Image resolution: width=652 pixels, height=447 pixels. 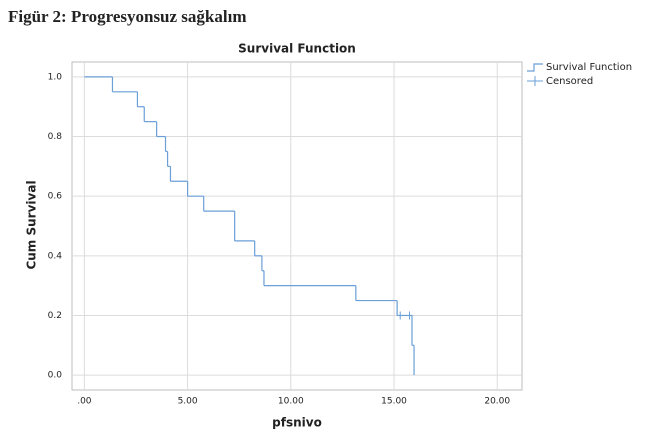 I want to click on x-tick-label: .00, so click(x=84, y=402).